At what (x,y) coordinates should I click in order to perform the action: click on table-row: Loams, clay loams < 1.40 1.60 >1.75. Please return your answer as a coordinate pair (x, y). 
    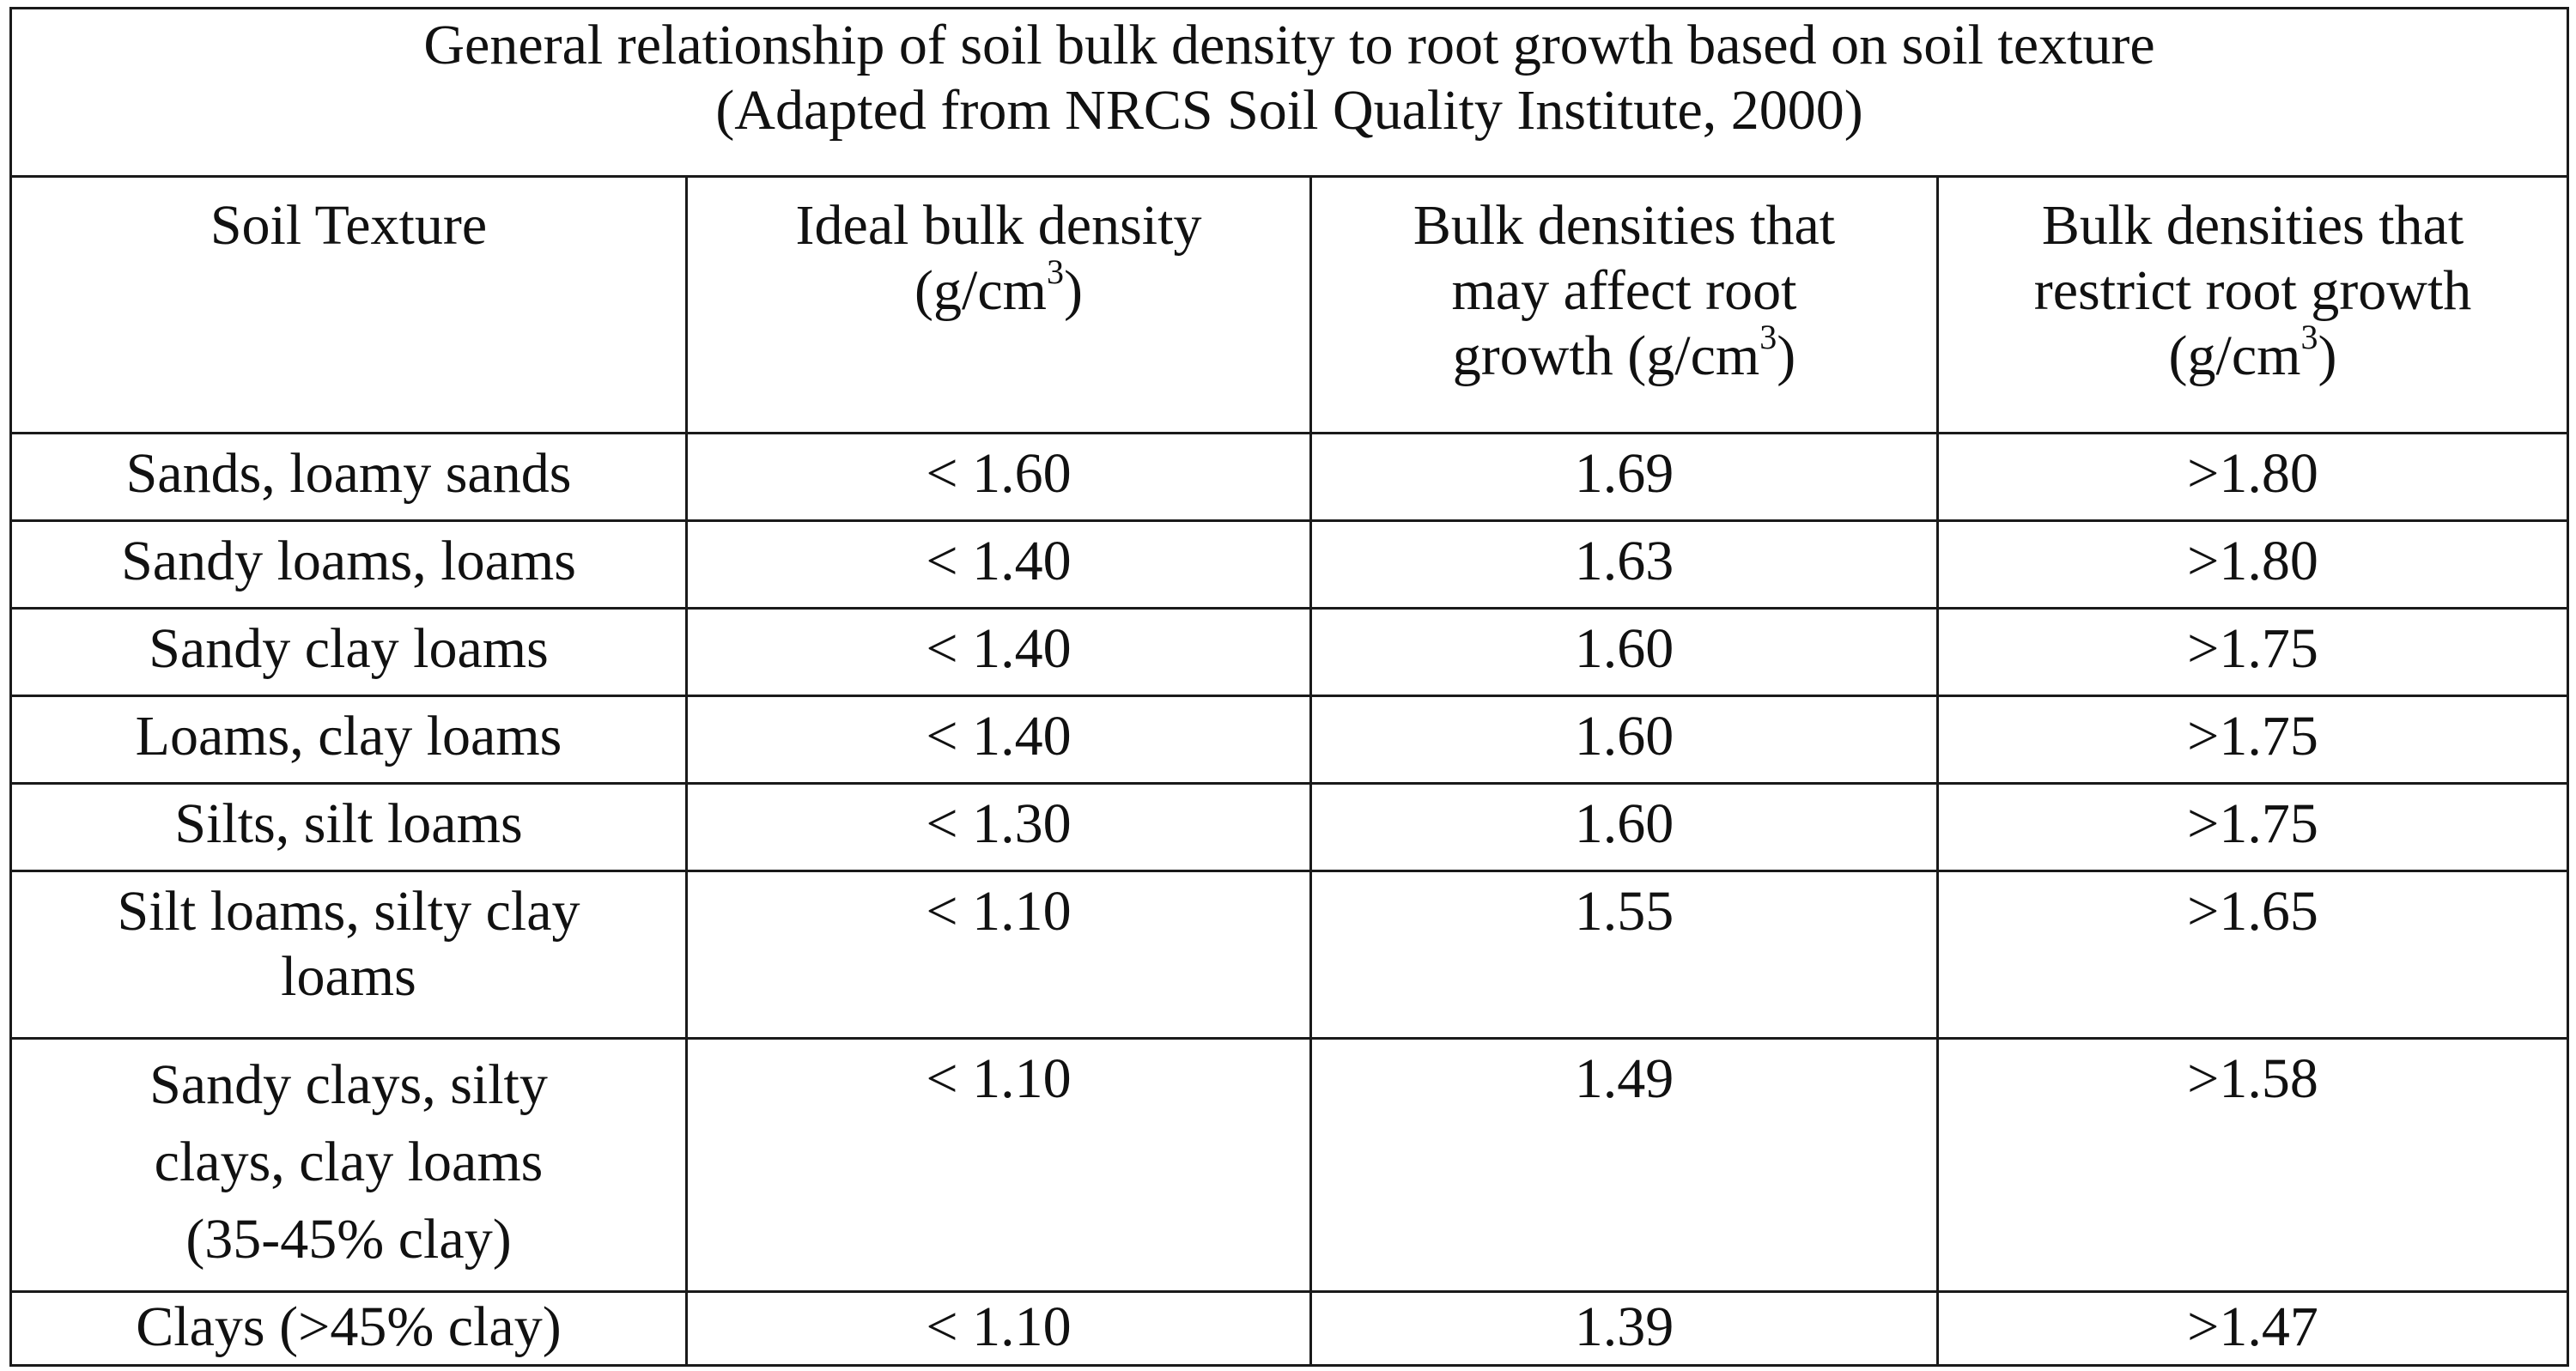
    Looking at the image, I should click on (1290, 740).